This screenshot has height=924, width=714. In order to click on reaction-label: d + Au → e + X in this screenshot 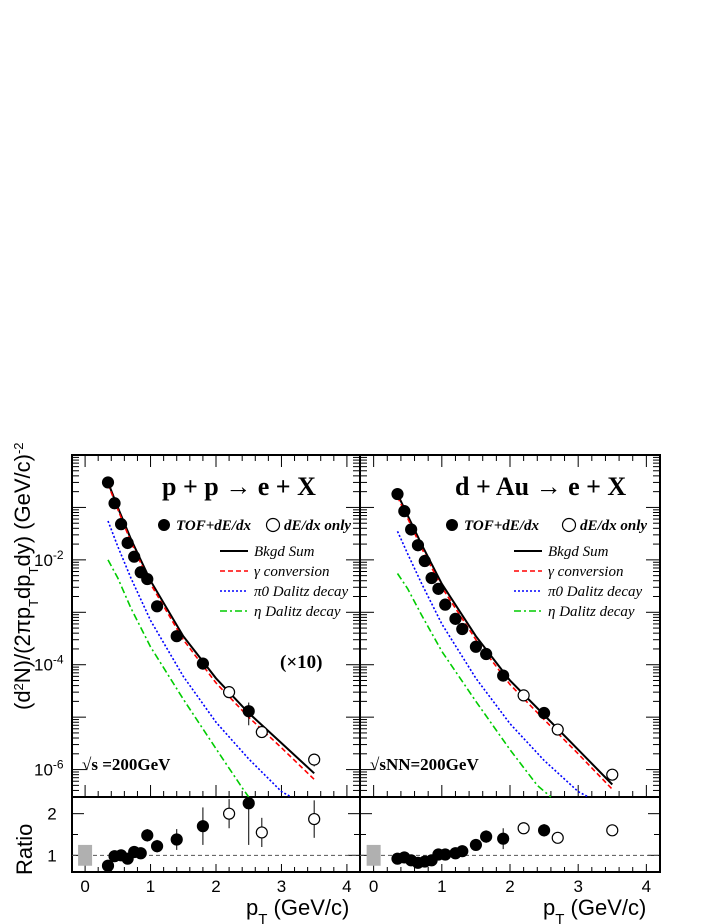, I will do `click(540, 486)`.